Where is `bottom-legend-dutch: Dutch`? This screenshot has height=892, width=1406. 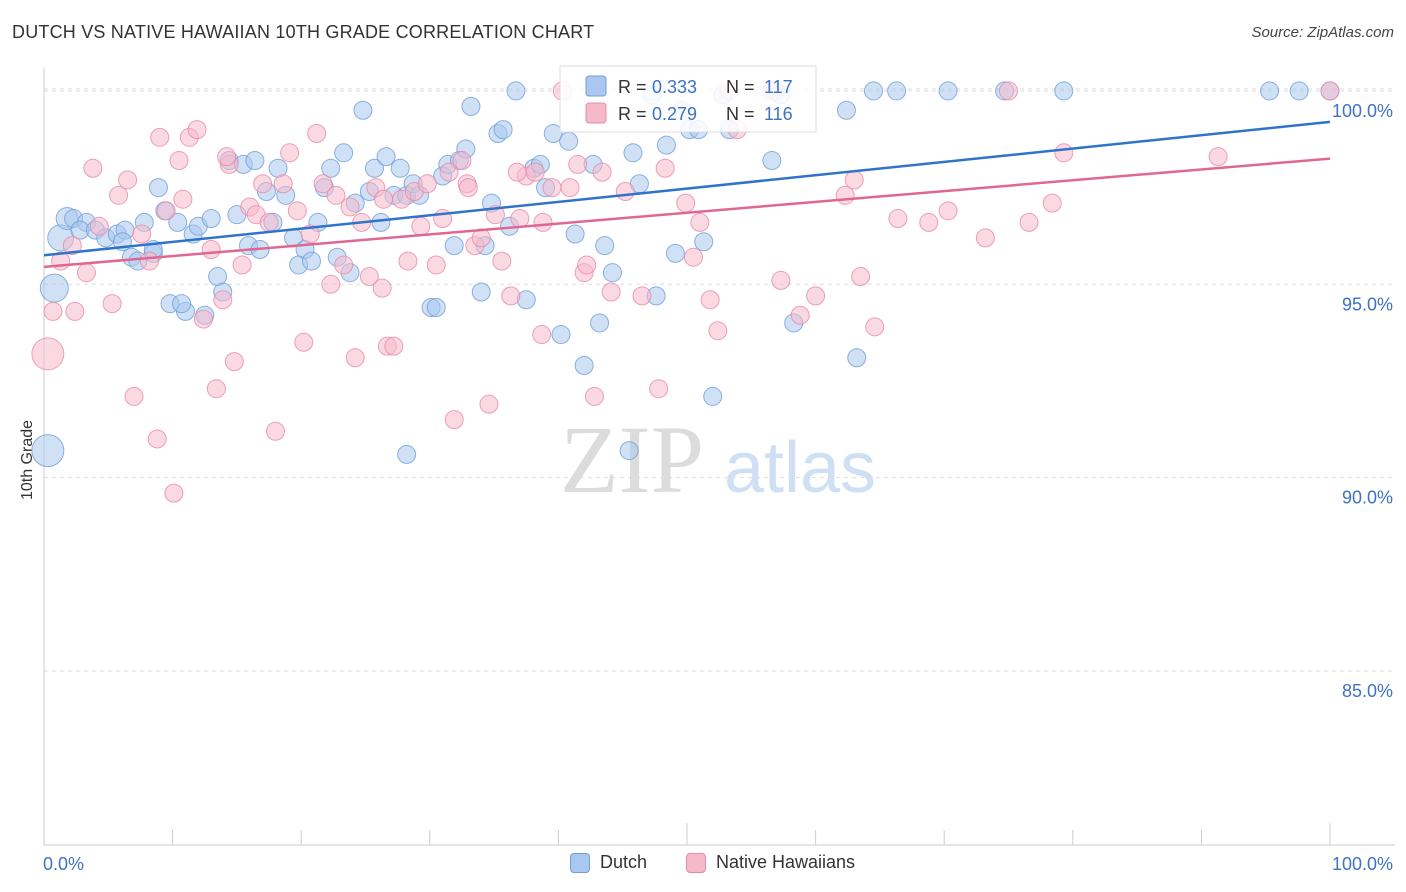
bottom-legend-dutch: Dutch is located at coordinates (608, 862).